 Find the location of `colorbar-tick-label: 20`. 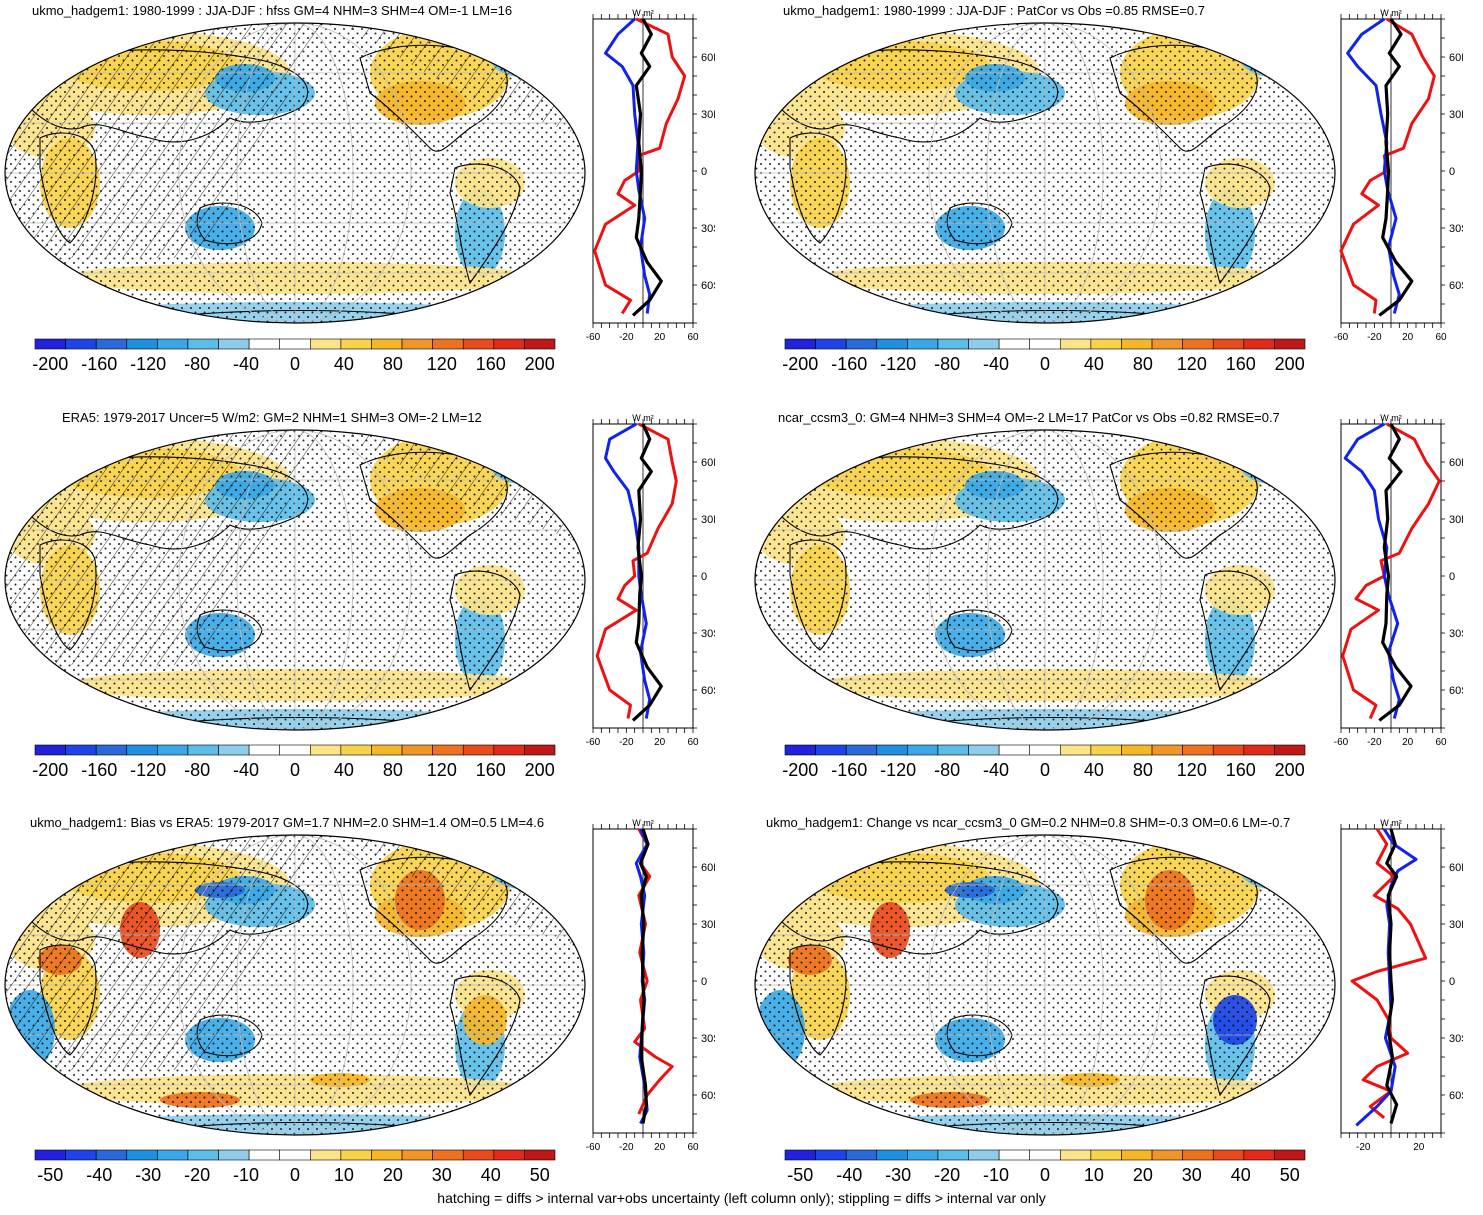

colorbar-tick-label: 20 is located at coordinates (1143, 1175).